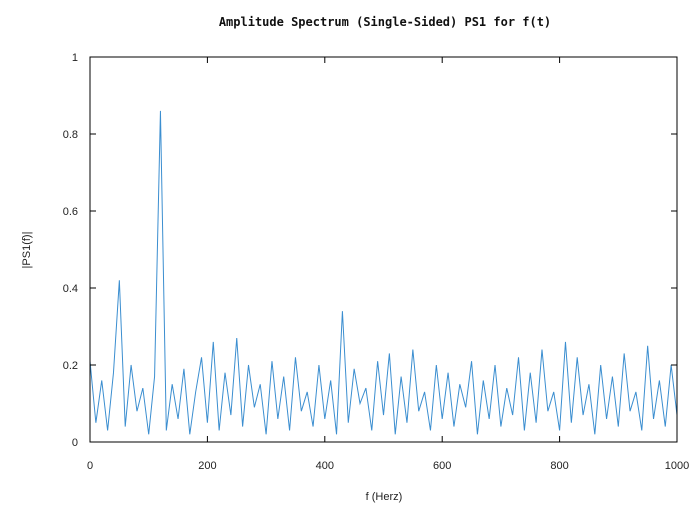  What do you see at coordinates (90, 466) in the screenshot?
I see `x-tick-label: 0` at bounding box center [90, 466].